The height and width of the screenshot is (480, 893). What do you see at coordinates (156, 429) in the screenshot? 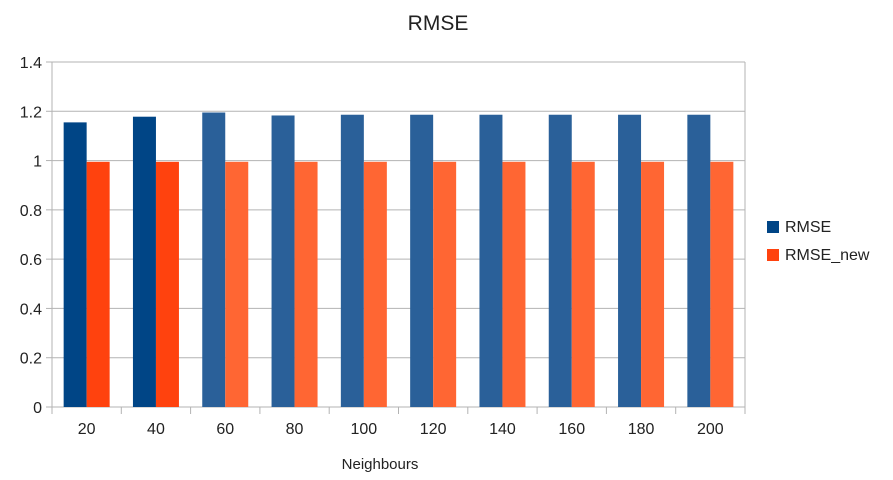
I see `x-tick-label: 40` at bounding box center [156, 429].